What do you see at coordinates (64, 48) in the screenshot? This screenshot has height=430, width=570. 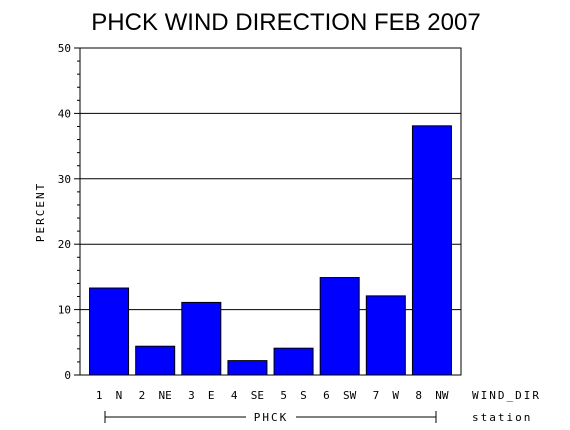 I see `y-tick-label: 50` at bounding box center [64, 48].